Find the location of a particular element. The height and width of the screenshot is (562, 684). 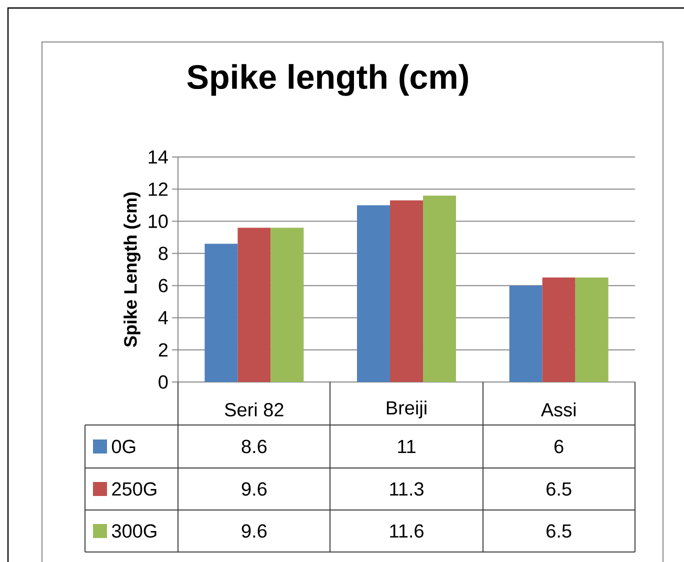

y-tick-label: 8 is located at coordinates (163, 253).